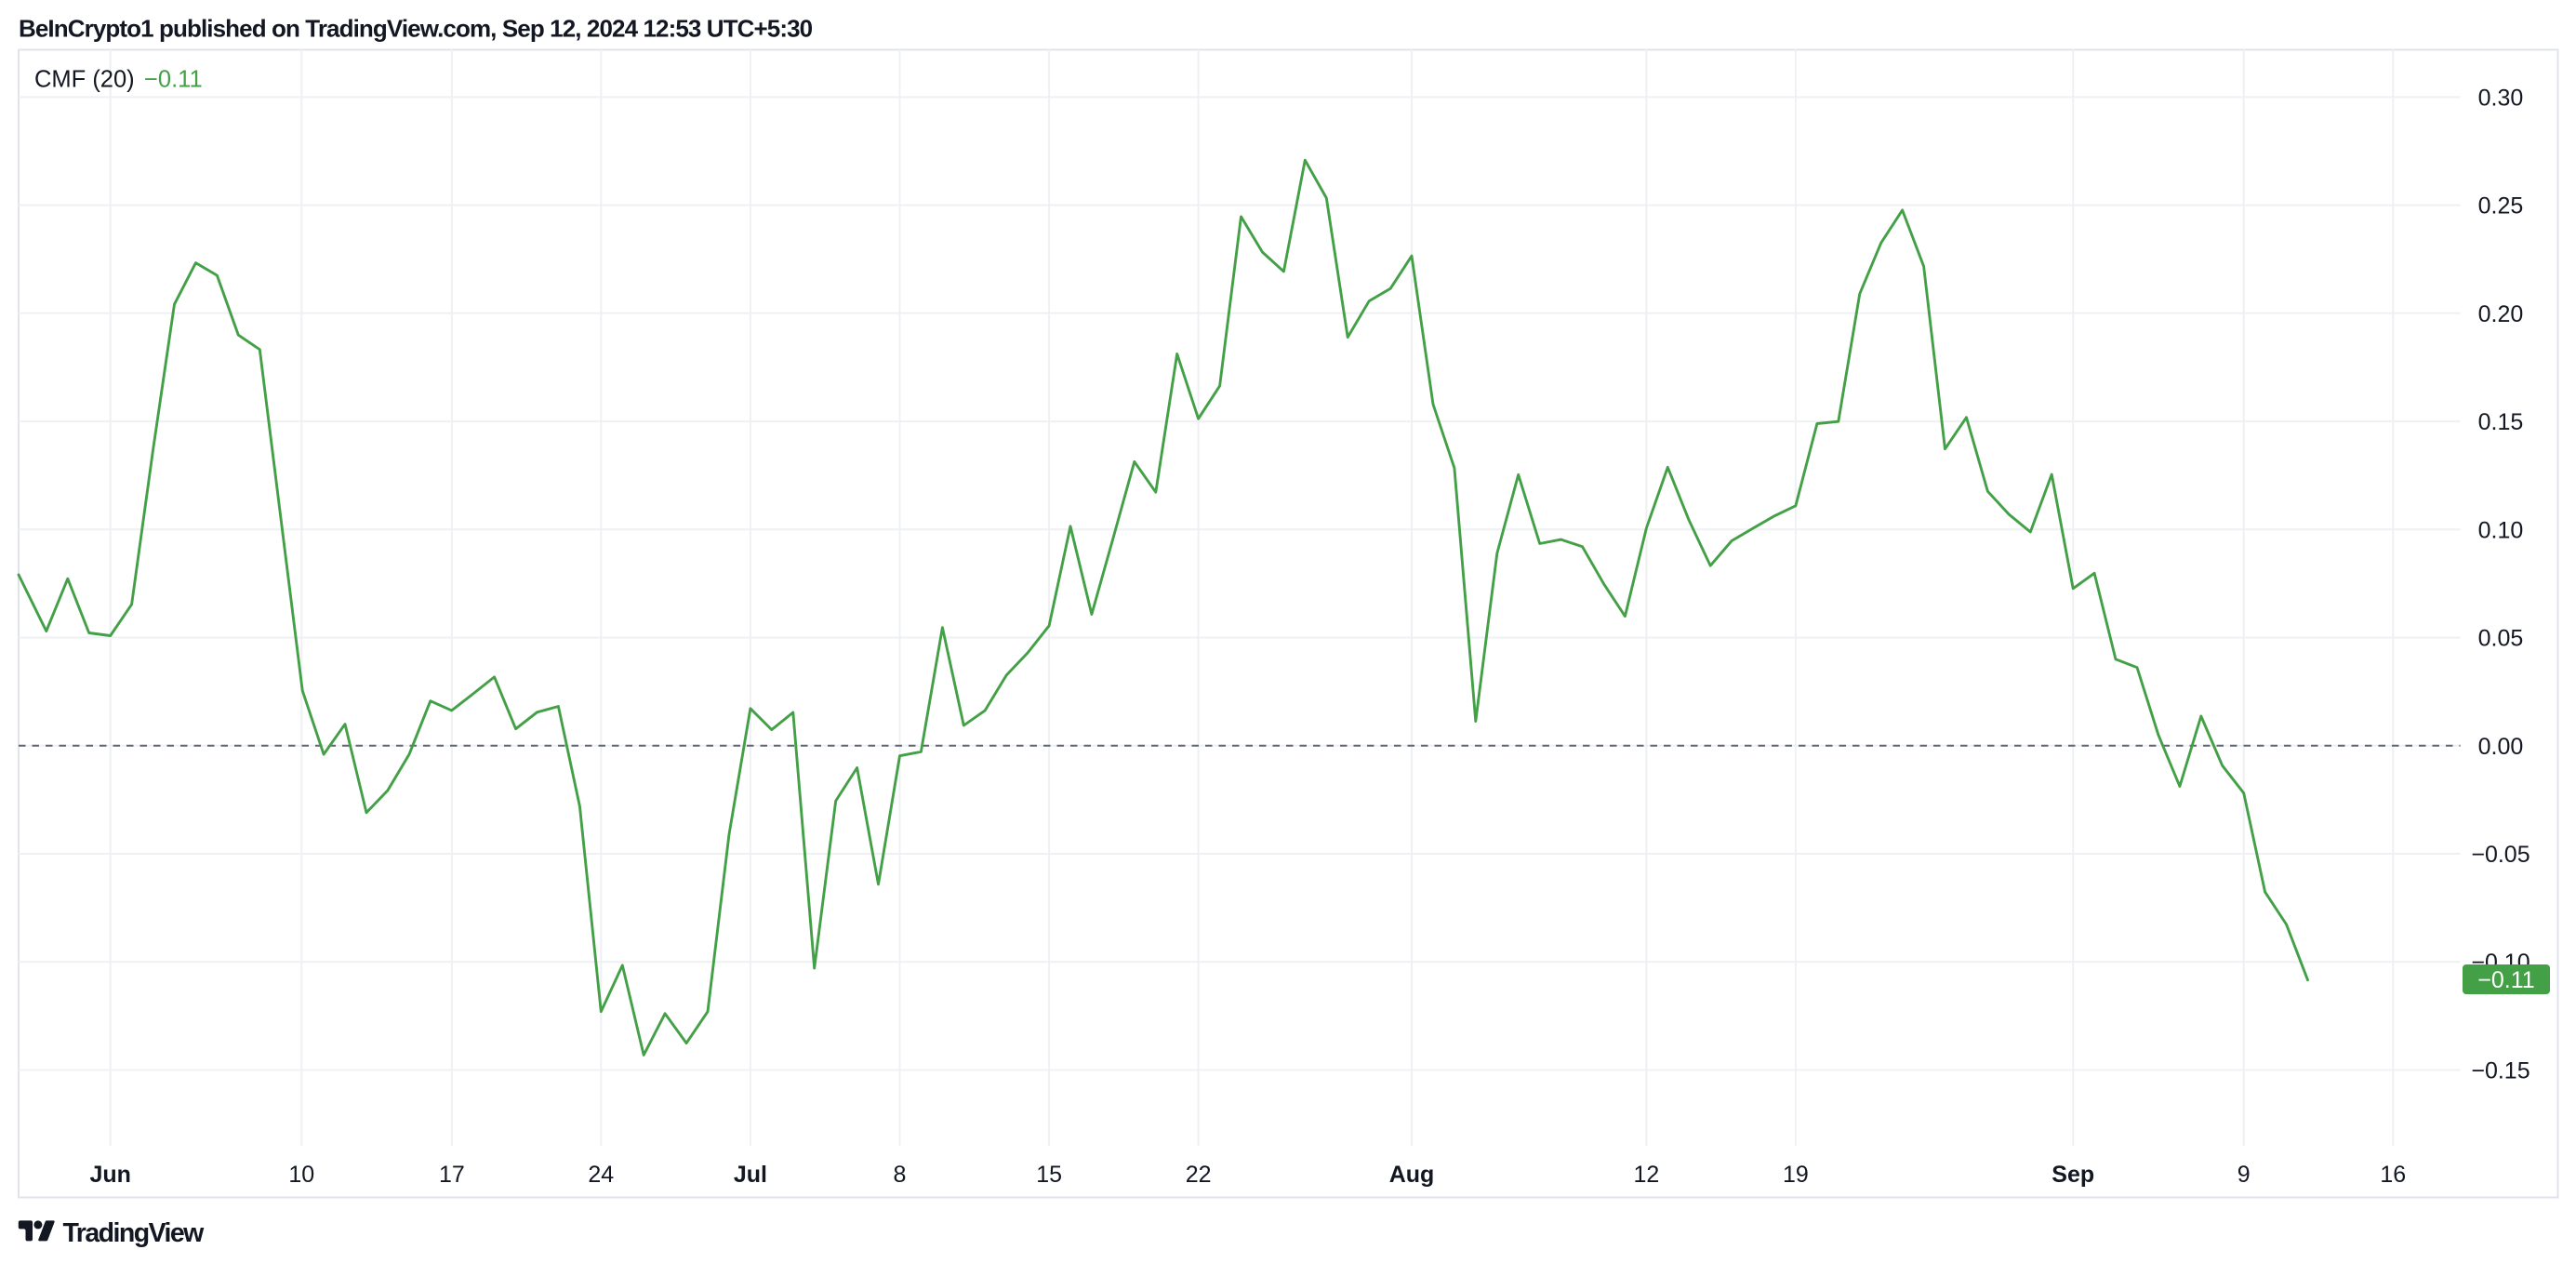 The width and height of the screenshot is (2576, 1263). What do you see at coordinates (2393, 1175) in the screenshot?
I see `svg-text: 16` at bounding box center [2393, 1175].